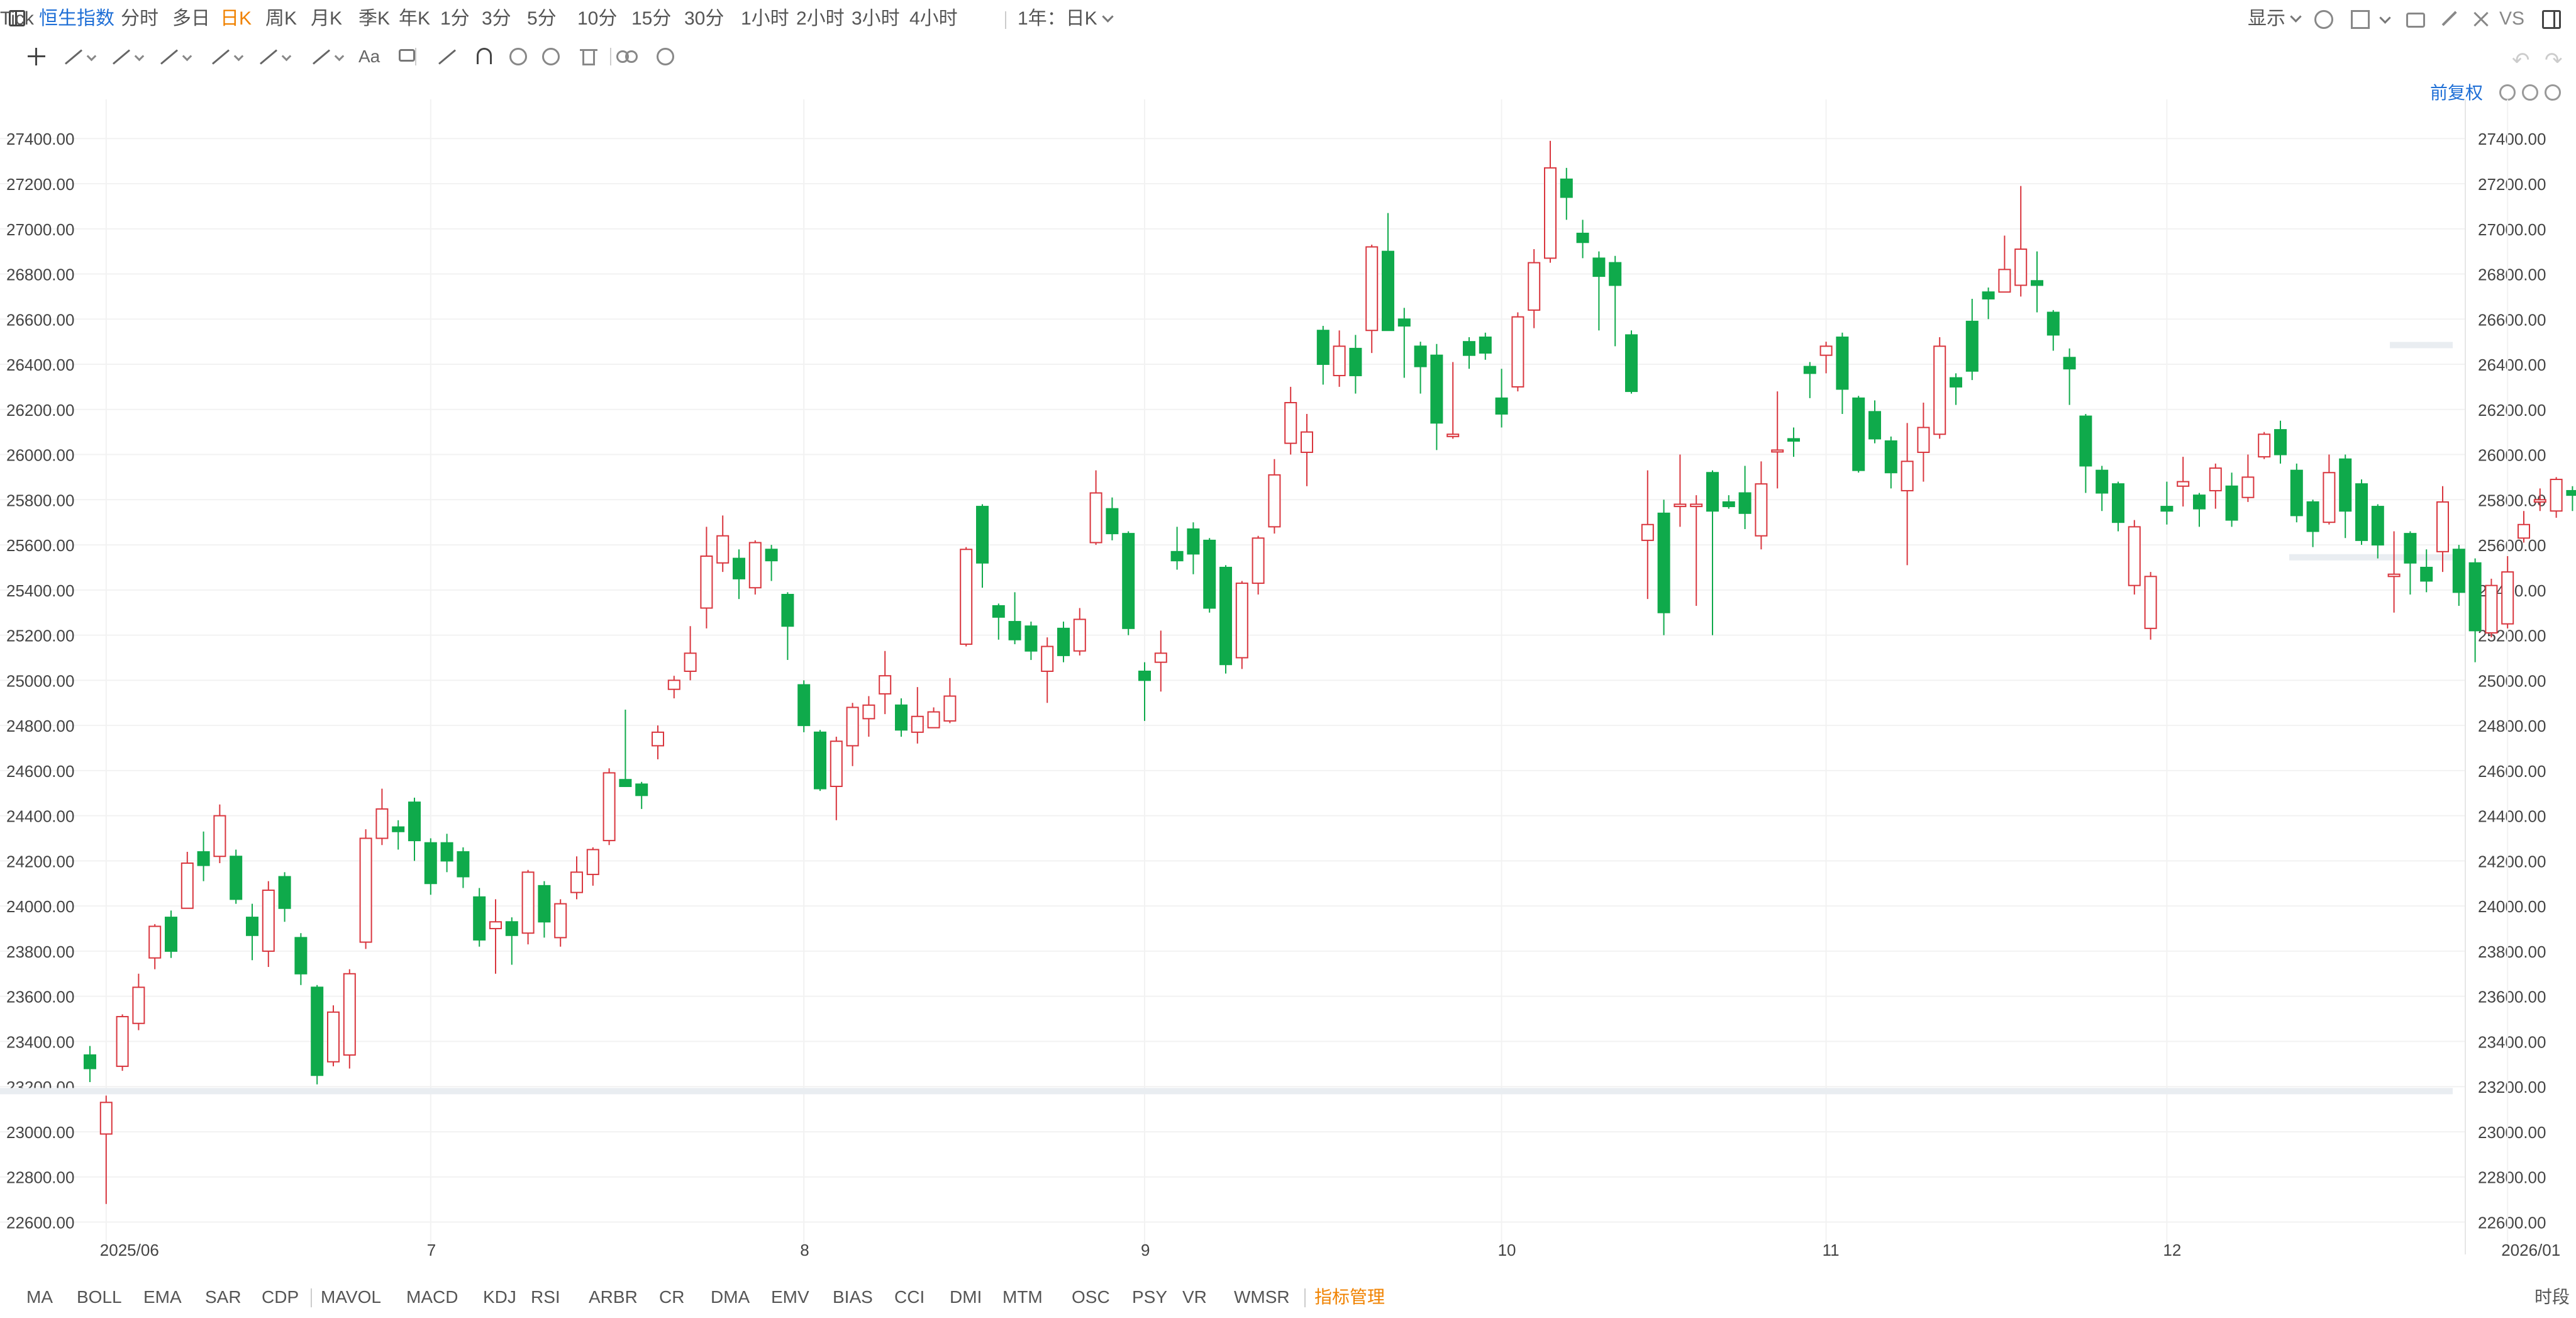 This screenshot has height=1318, width=2576. I want to click on indicator-mavol: MAVOL, so click(351, 1297).